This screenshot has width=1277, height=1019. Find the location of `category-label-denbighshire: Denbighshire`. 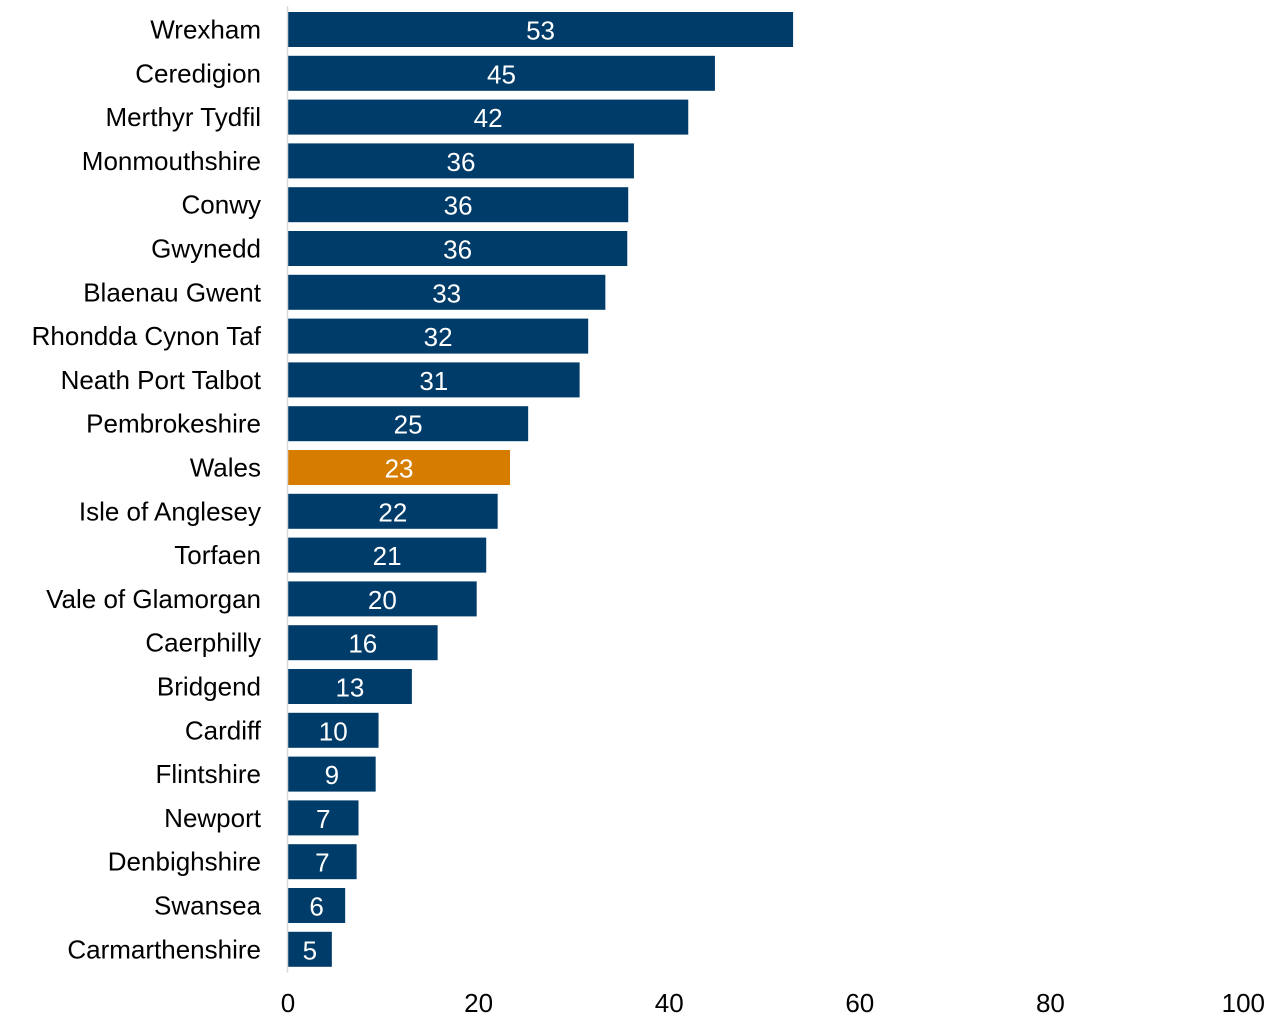

category-label-denbighshire: Denbighshire is located at coordinates (184, 862).